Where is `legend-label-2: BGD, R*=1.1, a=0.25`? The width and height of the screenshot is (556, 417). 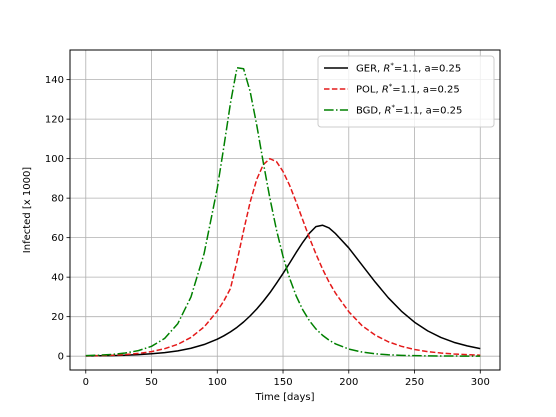 legend-label-2: BGD, R*=1.1, a=0.25 is located at coordinates (409, 110).